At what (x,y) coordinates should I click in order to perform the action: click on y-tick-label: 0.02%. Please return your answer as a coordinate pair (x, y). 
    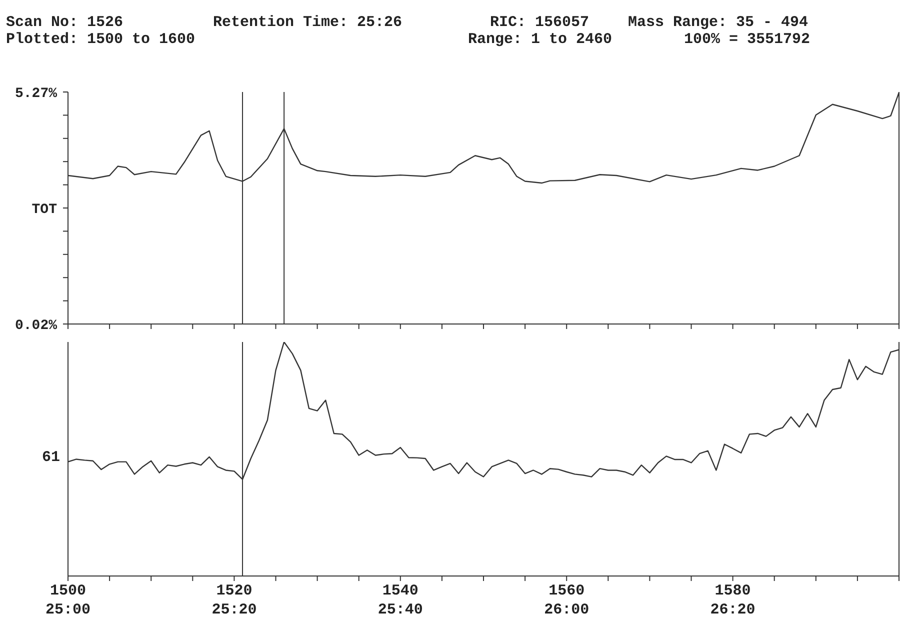
    Looking at the image, I should click on (36, 326).